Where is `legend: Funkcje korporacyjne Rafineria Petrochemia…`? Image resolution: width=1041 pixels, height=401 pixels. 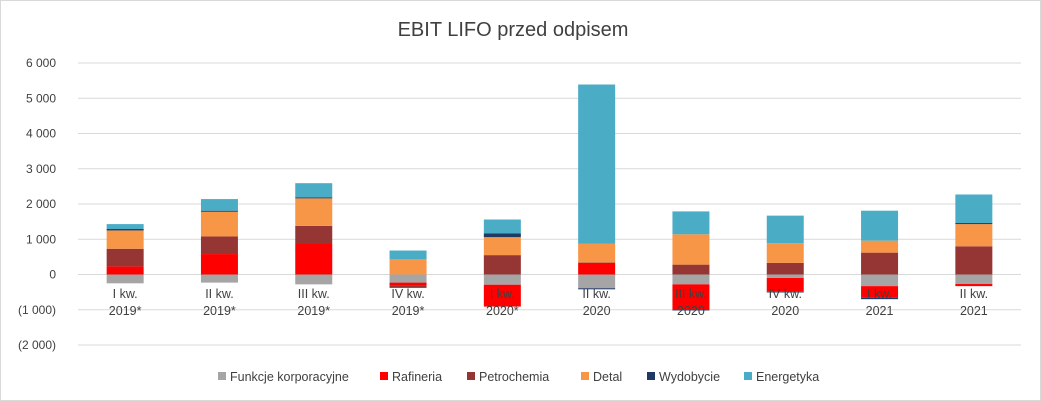
legend: Funkcje korporacyjne Rafineria Petrochemia… is located at coordinates (518, 377).